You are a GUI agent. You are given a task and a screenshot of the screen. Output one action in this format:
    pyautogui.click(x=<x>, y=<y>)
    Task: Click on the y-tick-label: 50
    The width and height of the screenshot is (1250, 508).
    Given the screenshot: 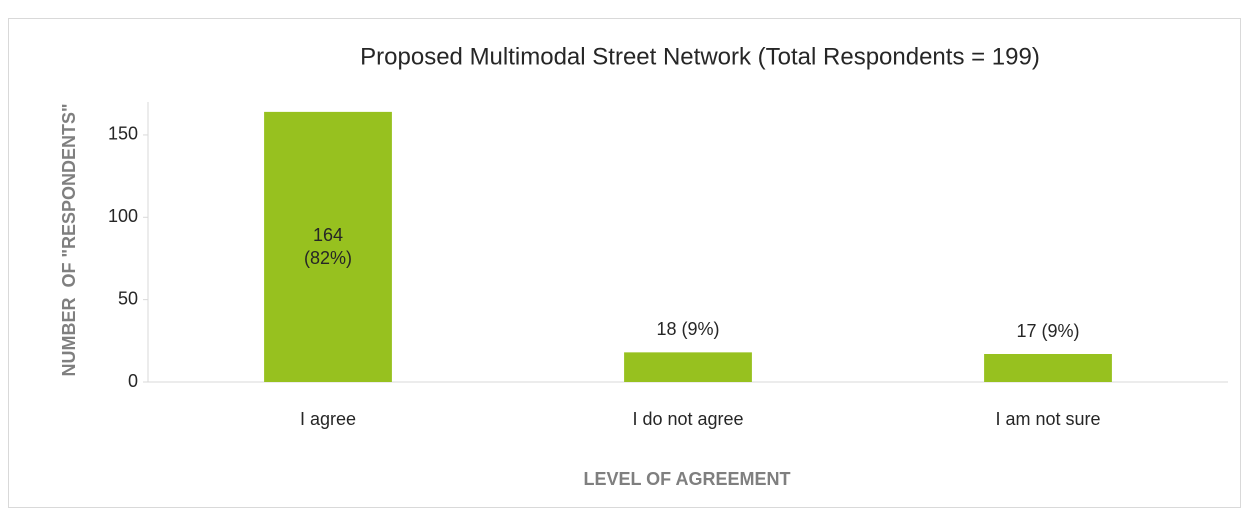 What is the action you would take?
    pyautogui.click(x=128, y=298)
    